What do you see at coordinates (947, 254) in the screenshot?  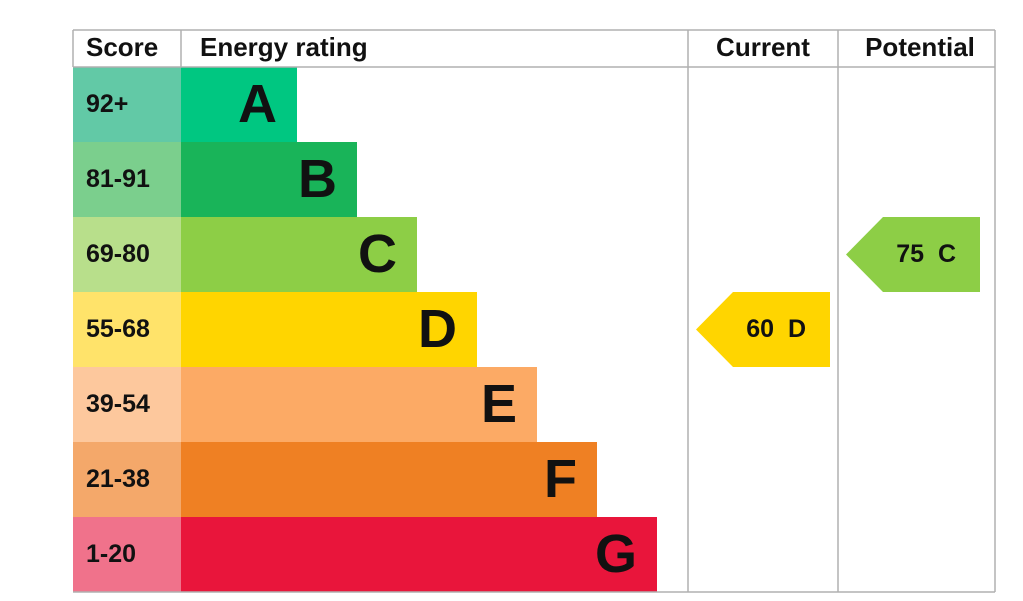 I see `potential-band: C` at bounding box center [947, 254].